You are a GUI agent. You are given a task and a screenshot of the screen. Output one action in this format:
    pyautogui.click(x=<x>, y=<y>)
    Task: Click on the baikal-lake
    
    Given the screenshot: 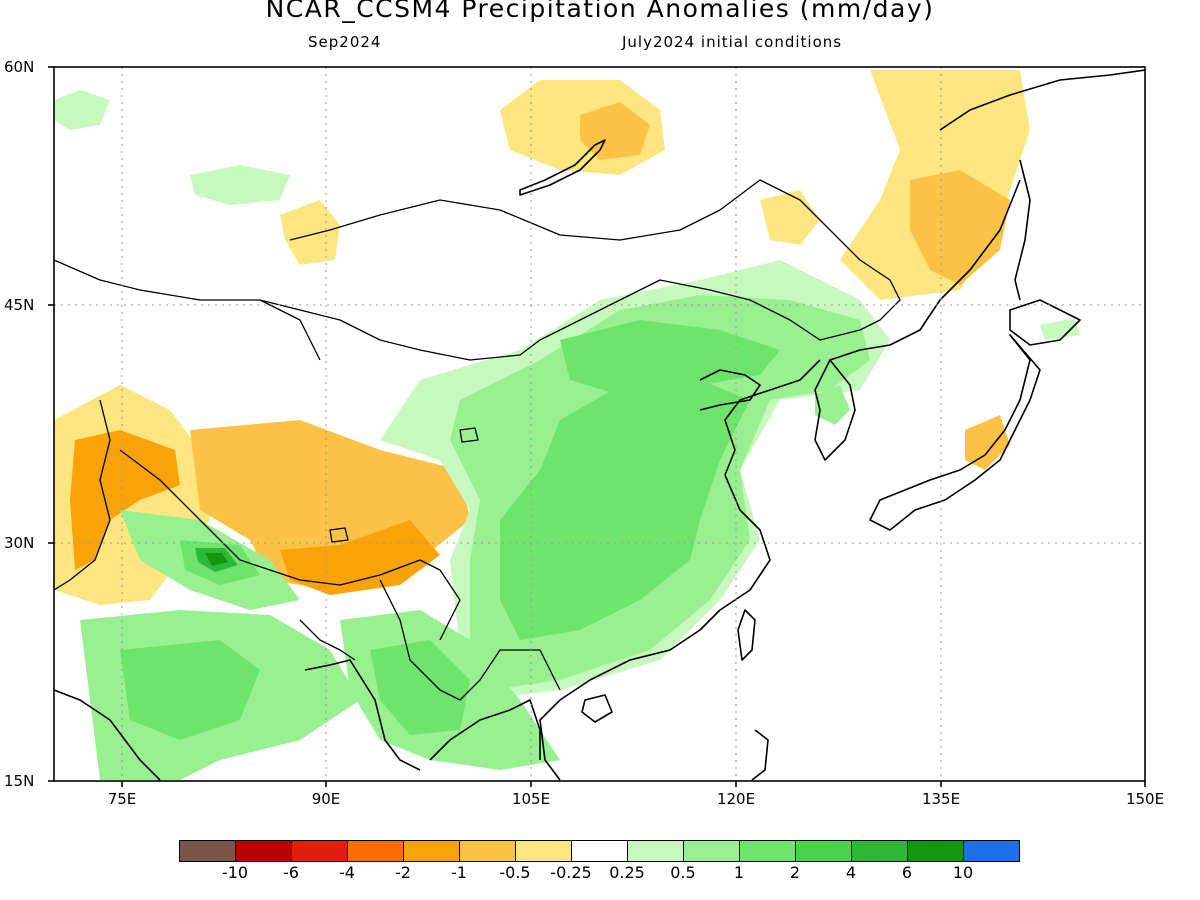 What is the action you would take?
    pyautogui.click(x=562, y=167)
    